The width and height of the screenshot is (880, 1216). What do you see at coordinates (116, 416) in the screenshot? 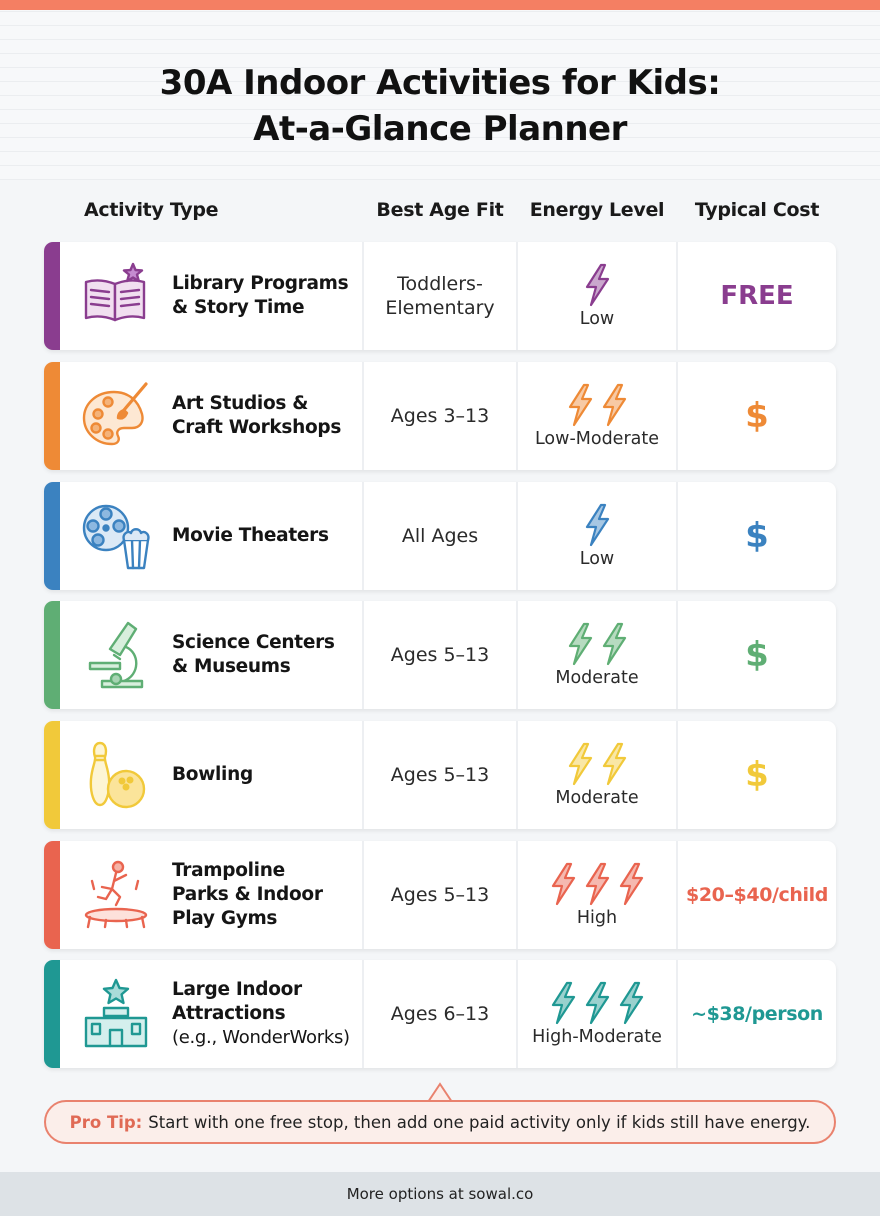
I see `paint-palette-icon` at bounding box center [116, 416].